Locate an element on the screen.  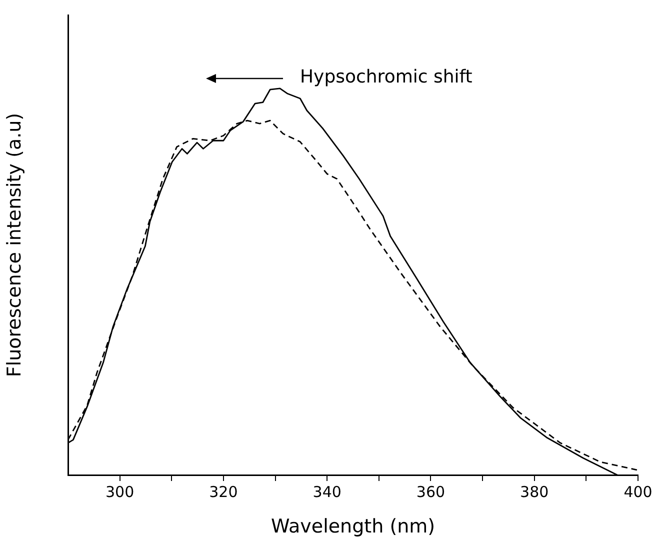
x-tick-label: 320 is located at coordinates (223, 491).